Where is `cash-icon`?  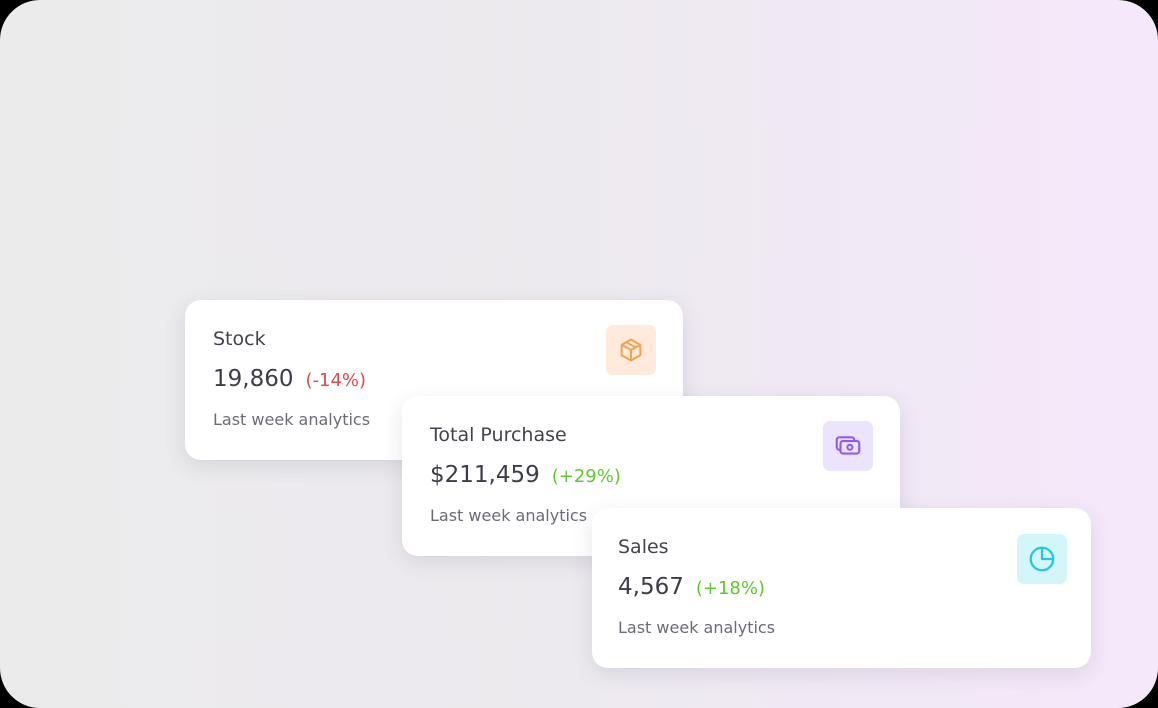 cash-icon is located at coordinates (848, 446).